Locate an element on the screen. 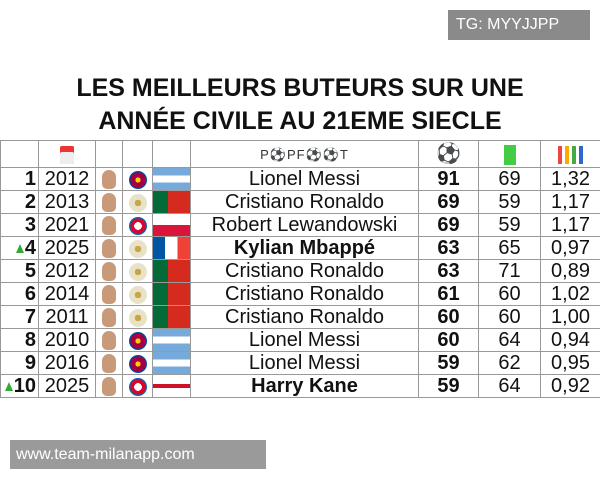 Image resolution: width=600 pixels, height=480 pixels. table-row: 7 2011 Cristiano Ronaldo 60 60 1,00 is located at coordinates (300, 317).